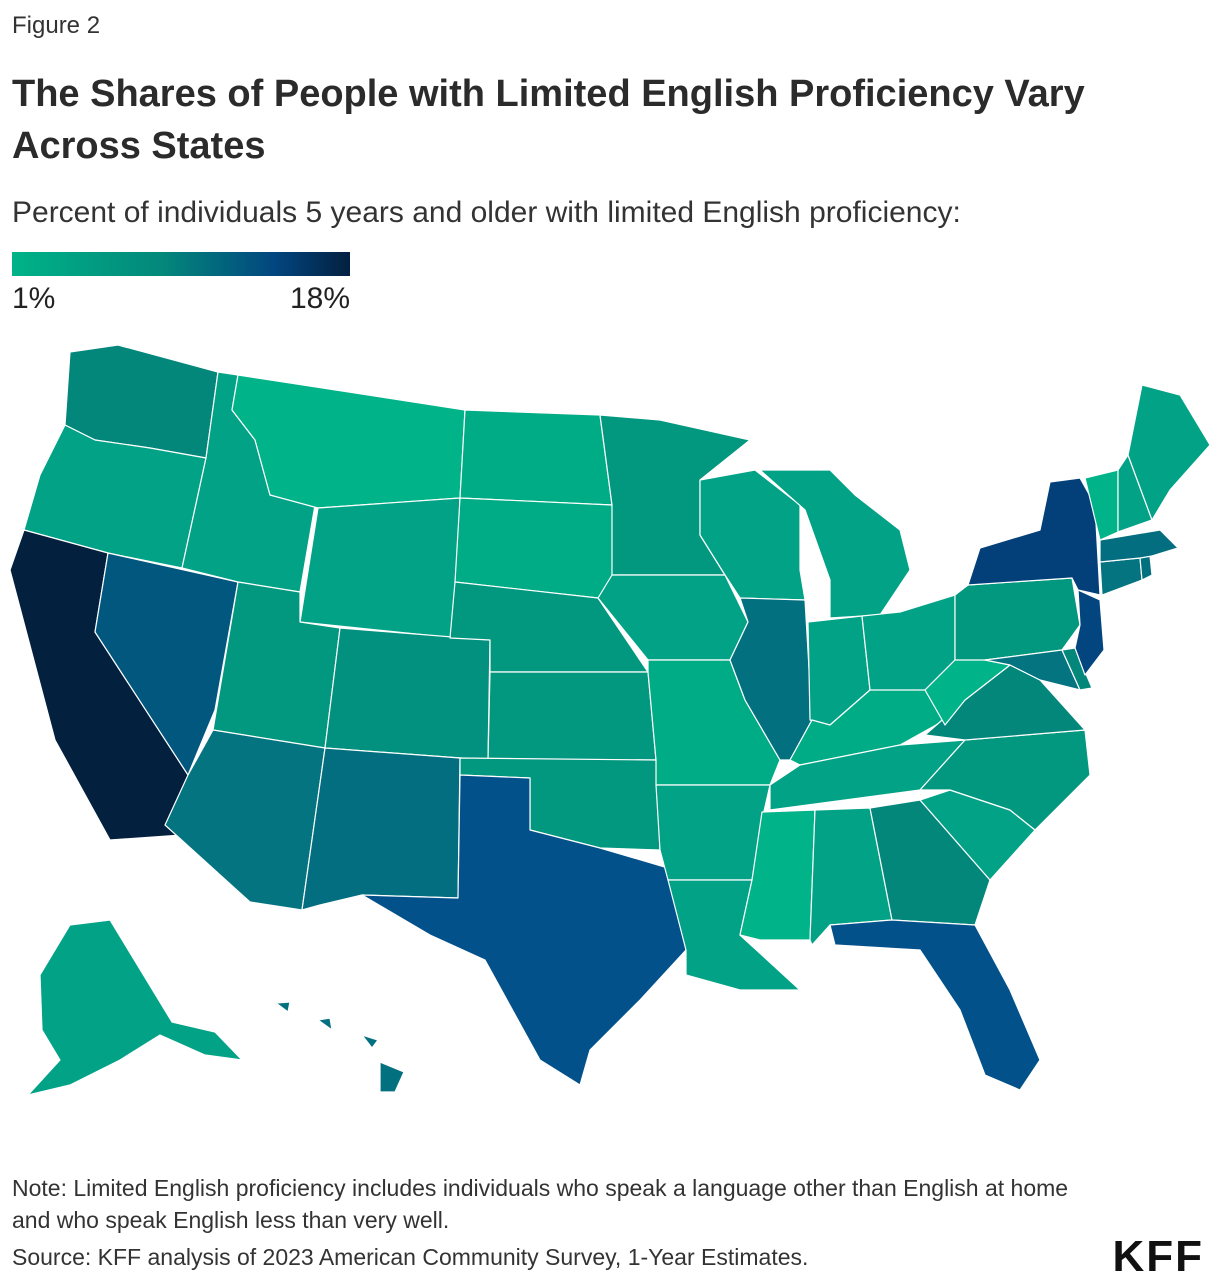 The image size is (1220, 1288). What do you see at coordinates (1121, 576) in the screenshot?
I see `state-CT` at bounding box center [1121, 576].